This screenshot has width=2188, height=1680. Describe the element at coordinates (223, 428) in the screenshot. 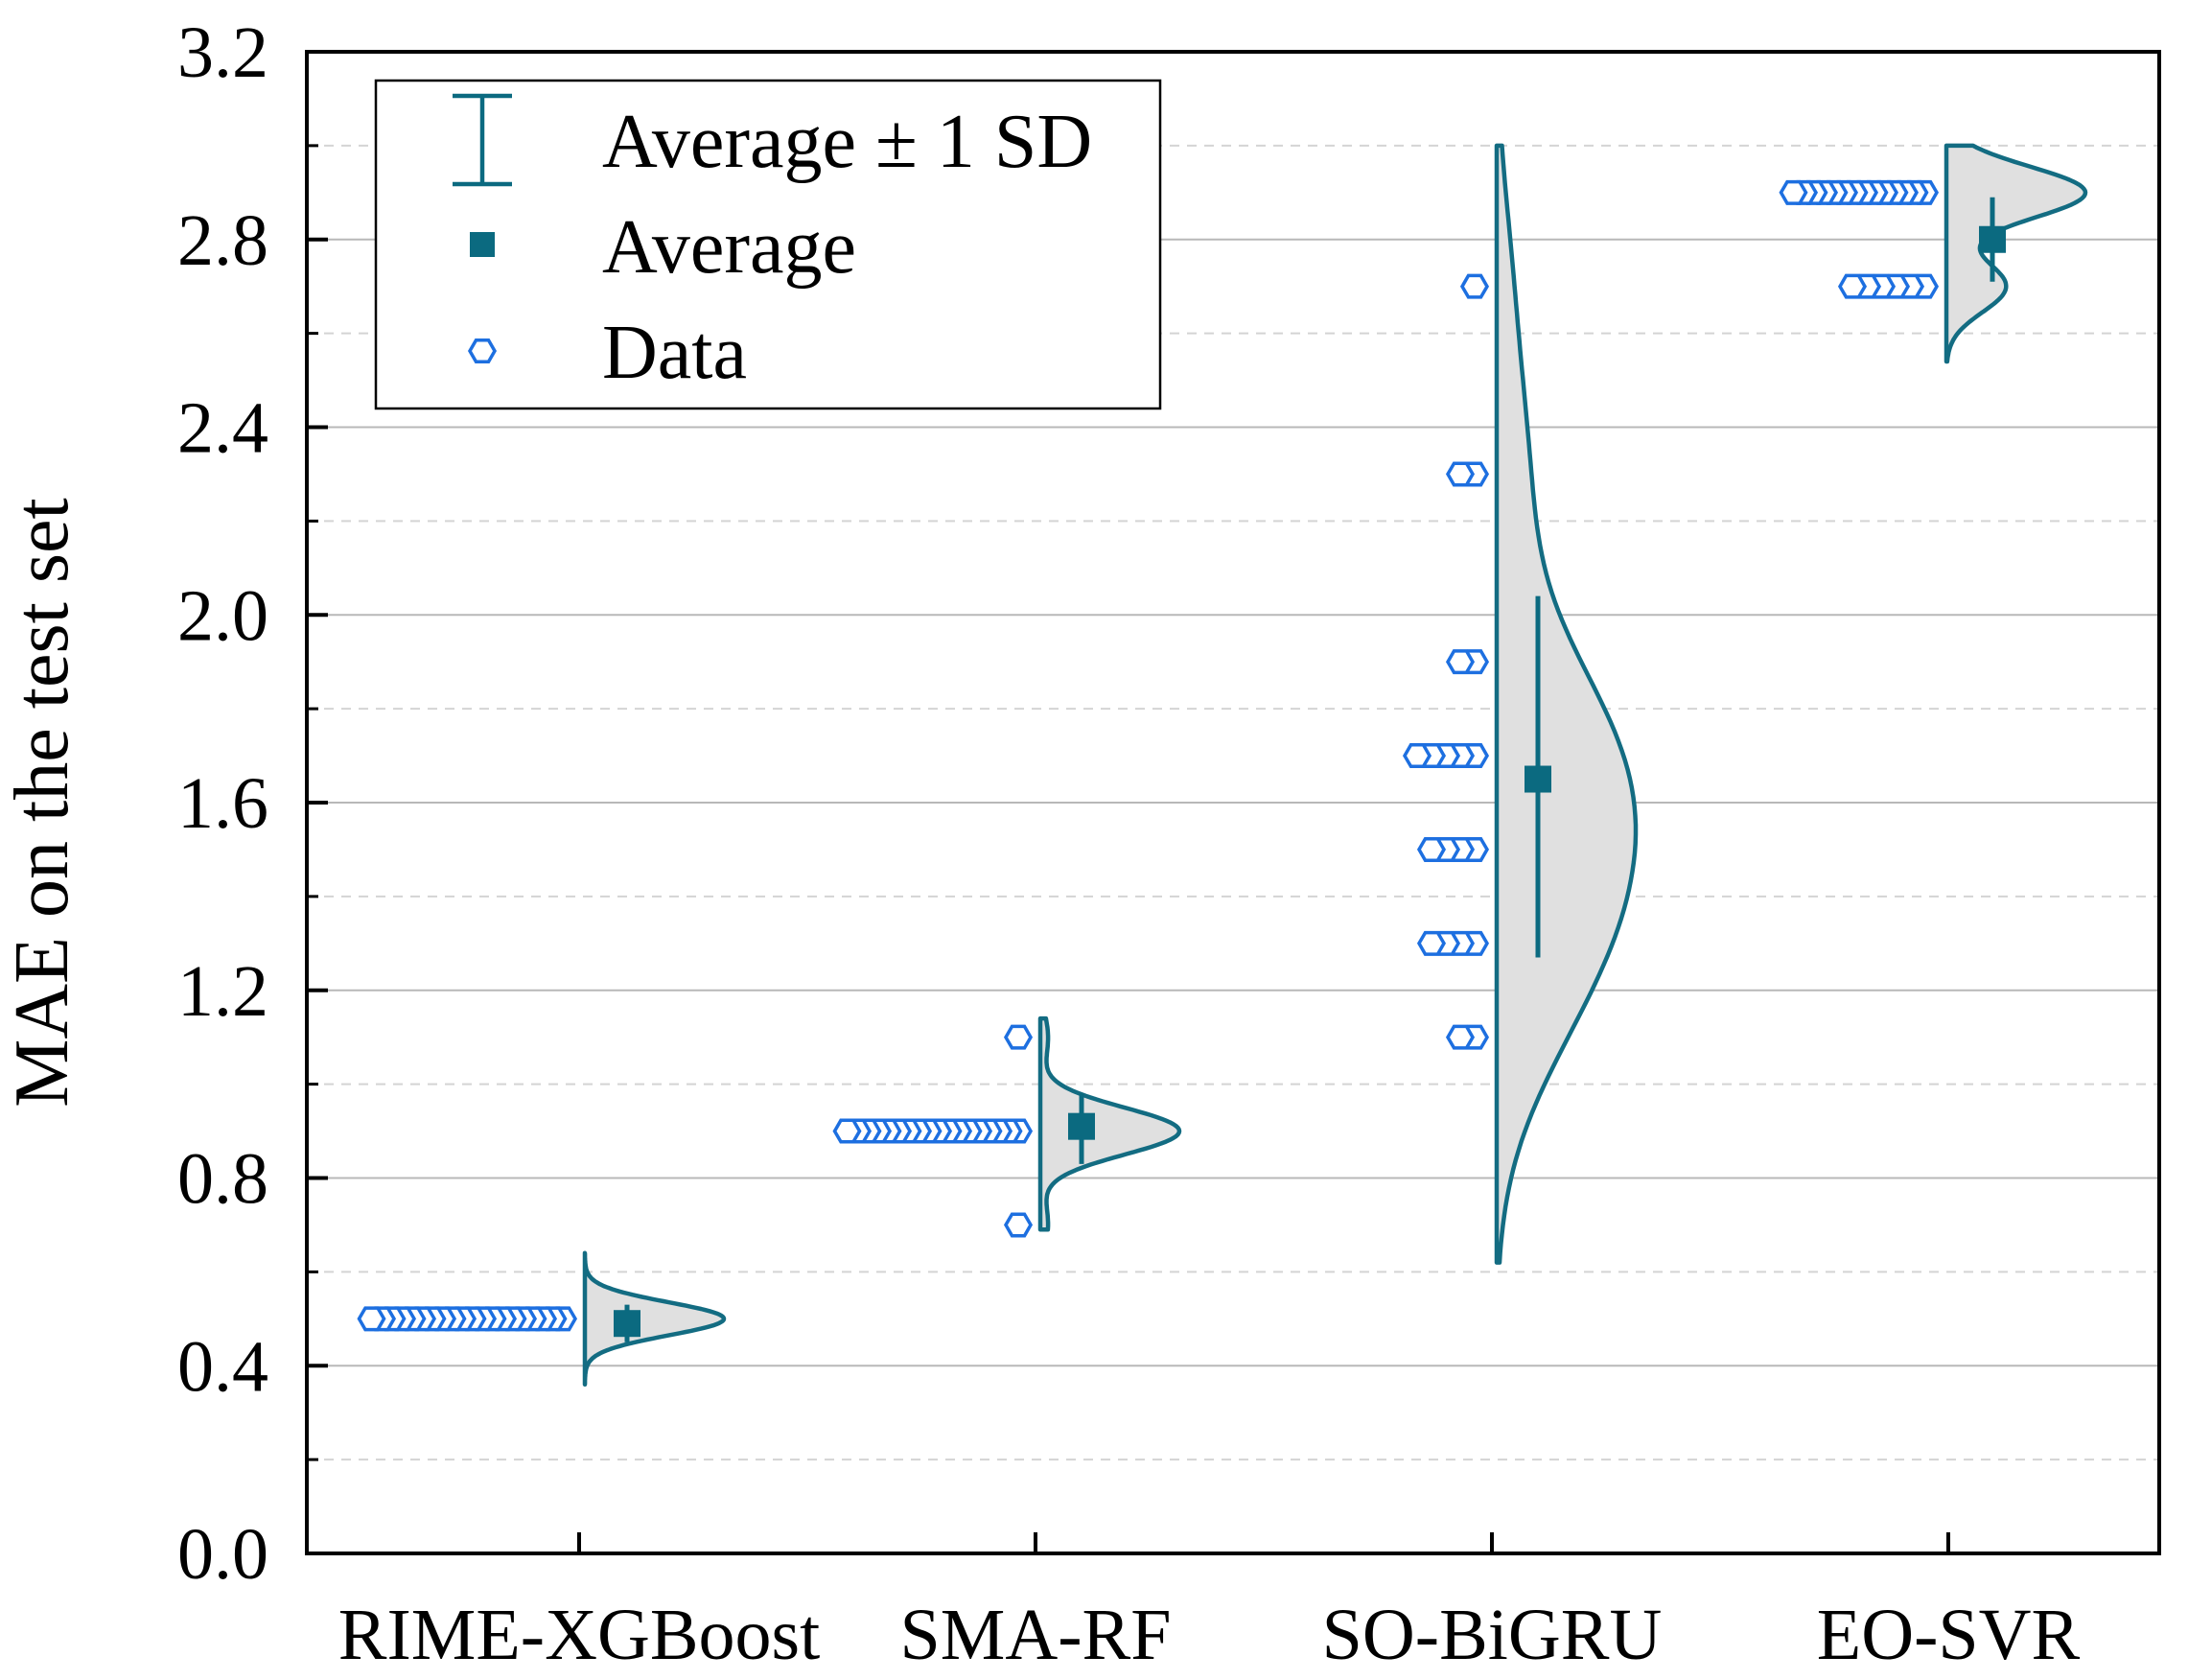

I see `y-tick-label: 2.4` at that location.